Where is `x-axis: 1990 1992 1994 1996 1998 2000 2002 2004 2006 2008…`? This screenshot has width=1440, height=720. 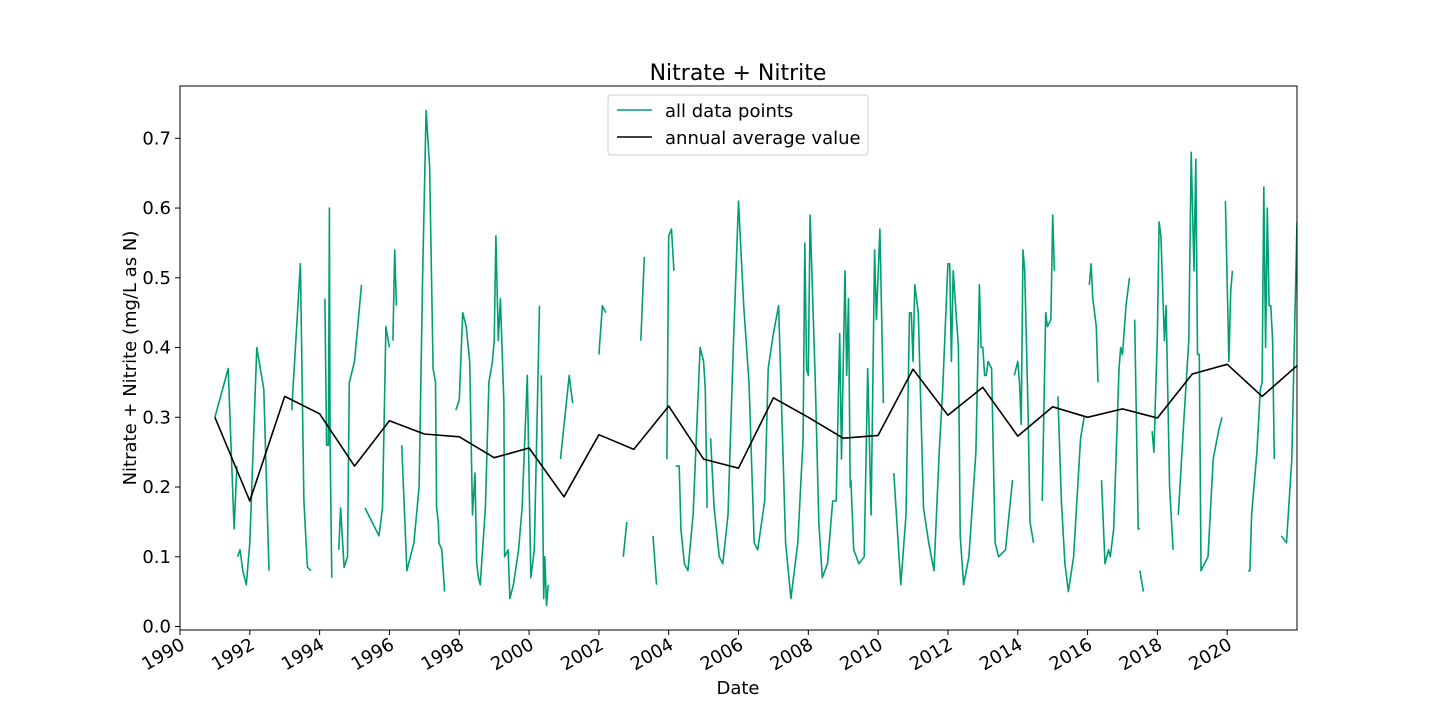
x-axis: 1990 1992 1994 1996 1998 2000 2002 2004 2006 2008… is located at coordinates (687, 652).